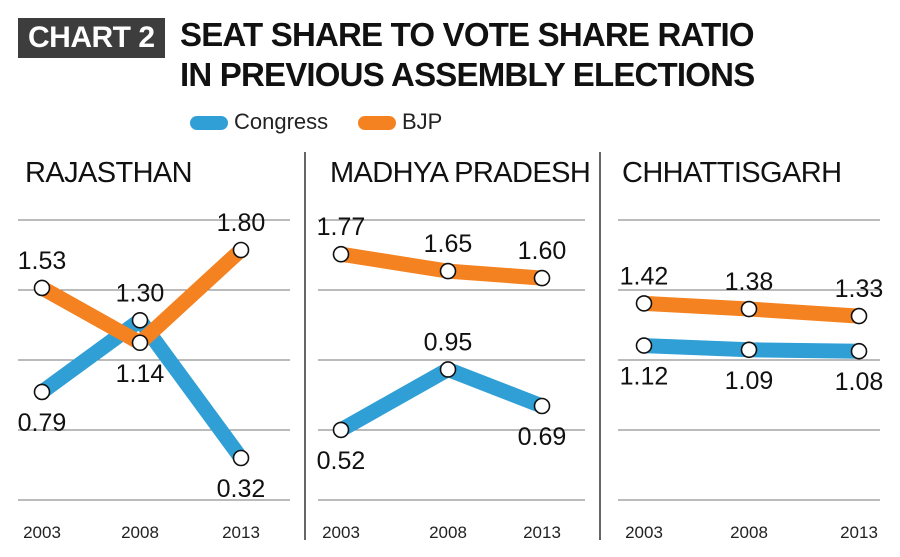 Image resolution: width=900 pixels, height=557 pixels. I want to click on x-tick-label-madhya-pradesh-2008: 2008, so click(448, 532).